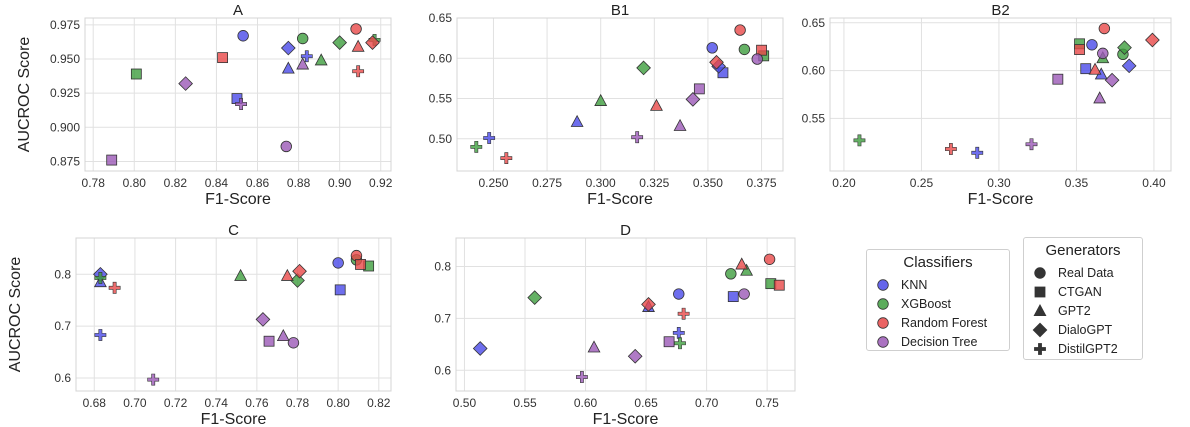  Describe the element at coordinates (733, 297) in the screenshot. I see `point-knn-ctgan` at that location.